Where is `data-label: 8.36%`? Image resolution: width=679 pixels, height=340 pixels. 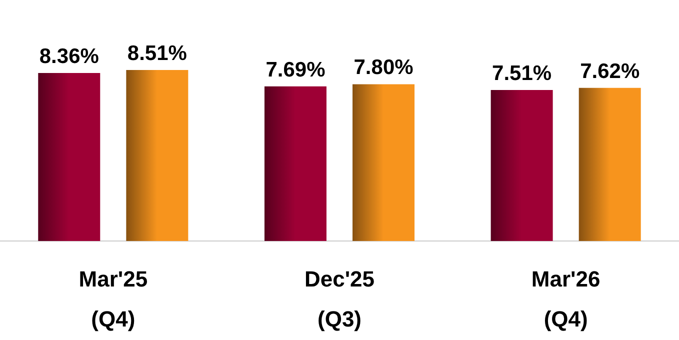 data-label: 8.36% is located at coordinates (69, 56).